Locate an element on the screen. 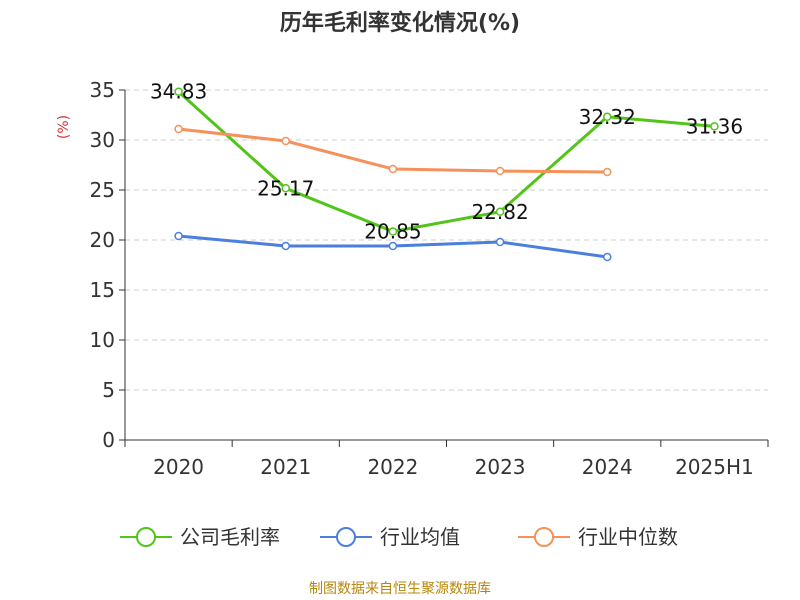 The width and height of the screenshot is (800, 600). y-tick-label: 20 is located at coordinates (102, 240).